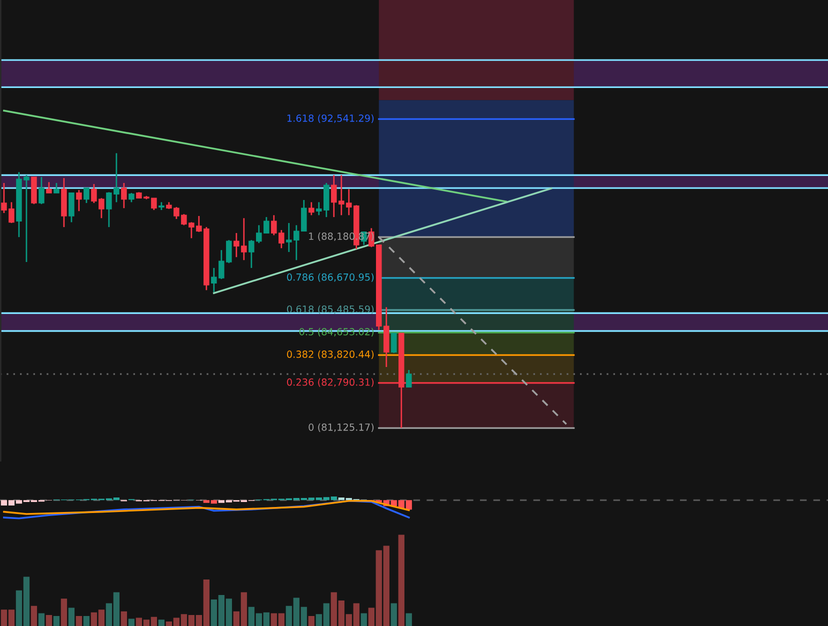  What do you see at coordinates (330, 382) in the screenshot?
I see `ref-line-label: 0.236 (82,790.31)` at bounding box center [330, 382].